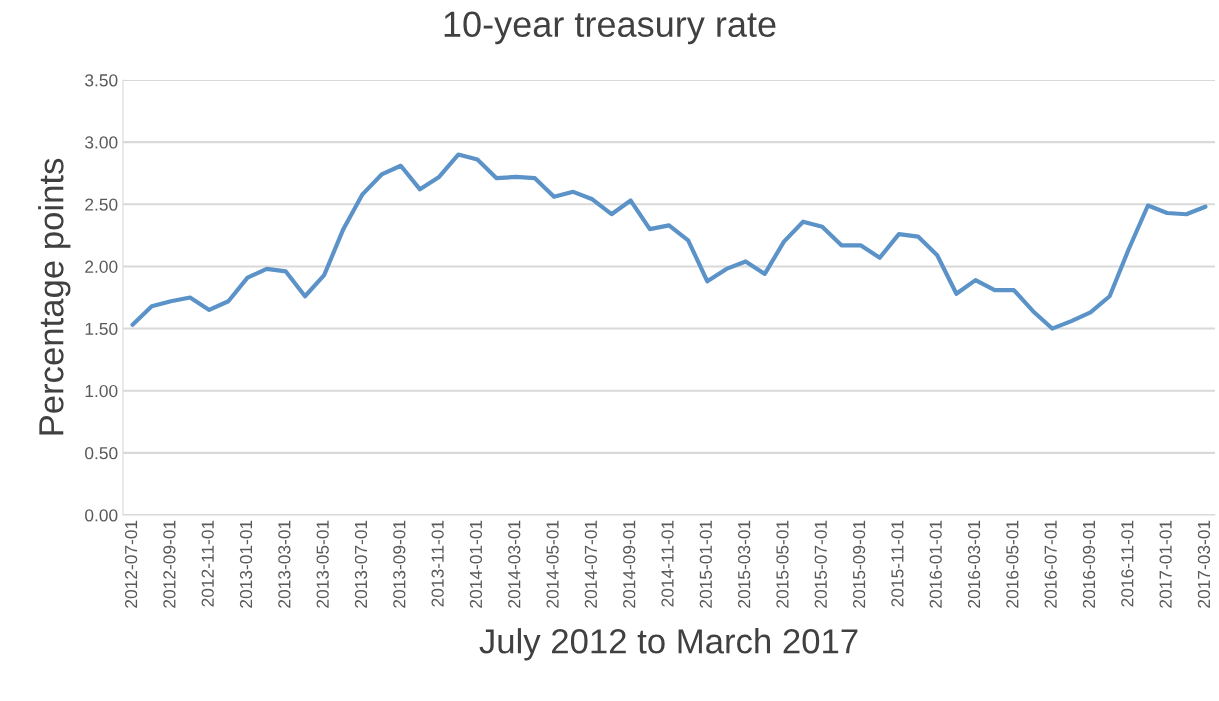 The image size is (1219, 701). What do you see at coordinates (1089, 564) in the screenshot?
I see `x-tick-label: 2016-09-01` at bounding box center [1089, 564].